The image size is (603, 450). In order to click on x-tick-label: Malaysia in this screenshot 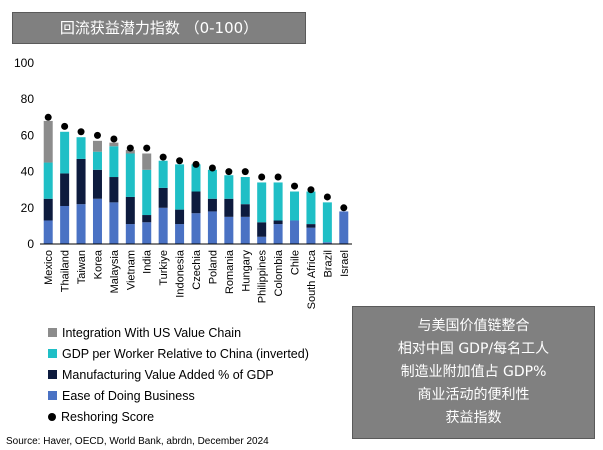, I will do `click(115, 271)`.